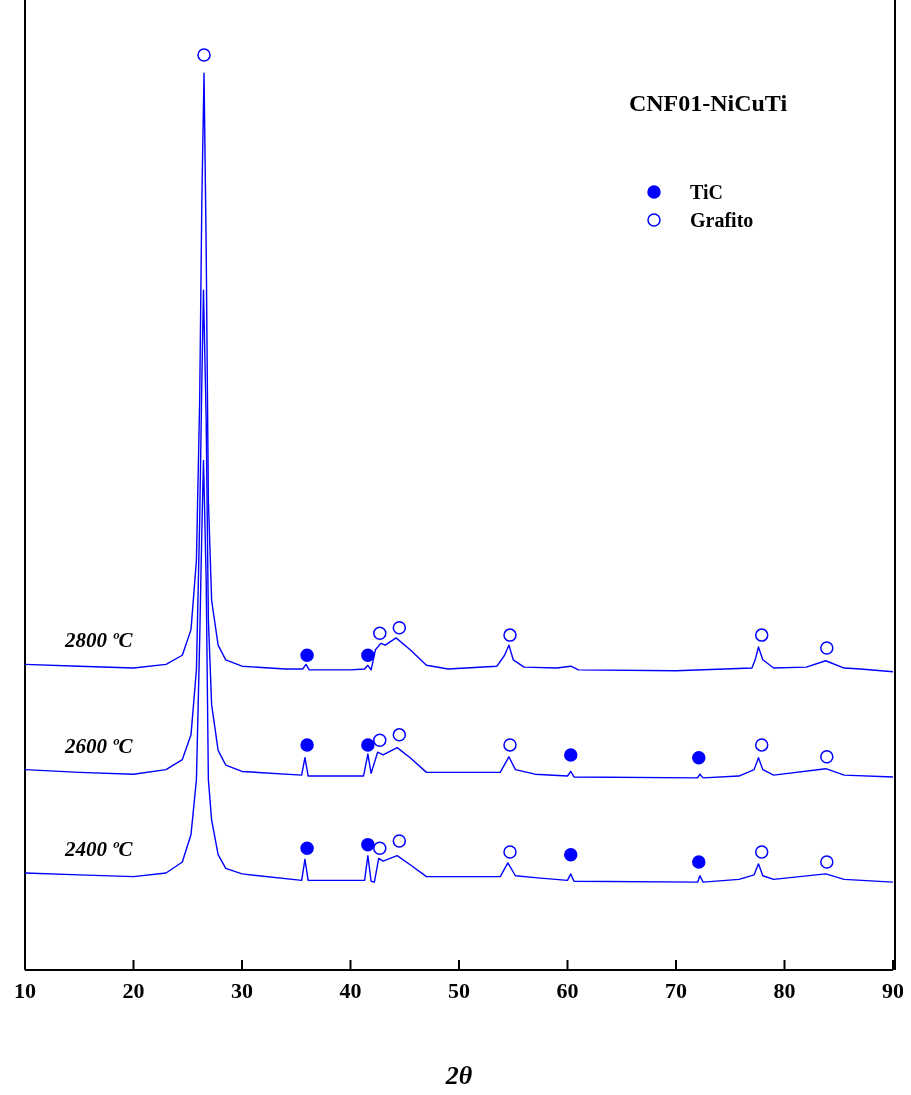 The width and height of the screenshot is (911, 1095). I want to click on x-tick-label: 30, so click(242, 990).